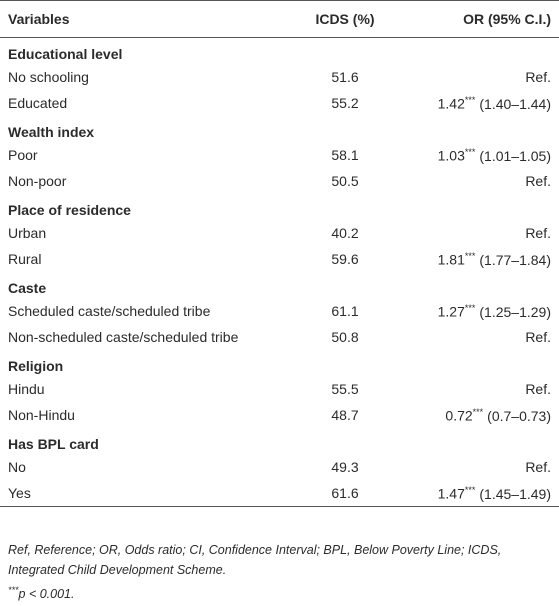 The width and height of the screenshot is (559, 606). Describe the element at coordinates (345, 415) in the screenshot. I see `icds-value: 48.7` at that location.